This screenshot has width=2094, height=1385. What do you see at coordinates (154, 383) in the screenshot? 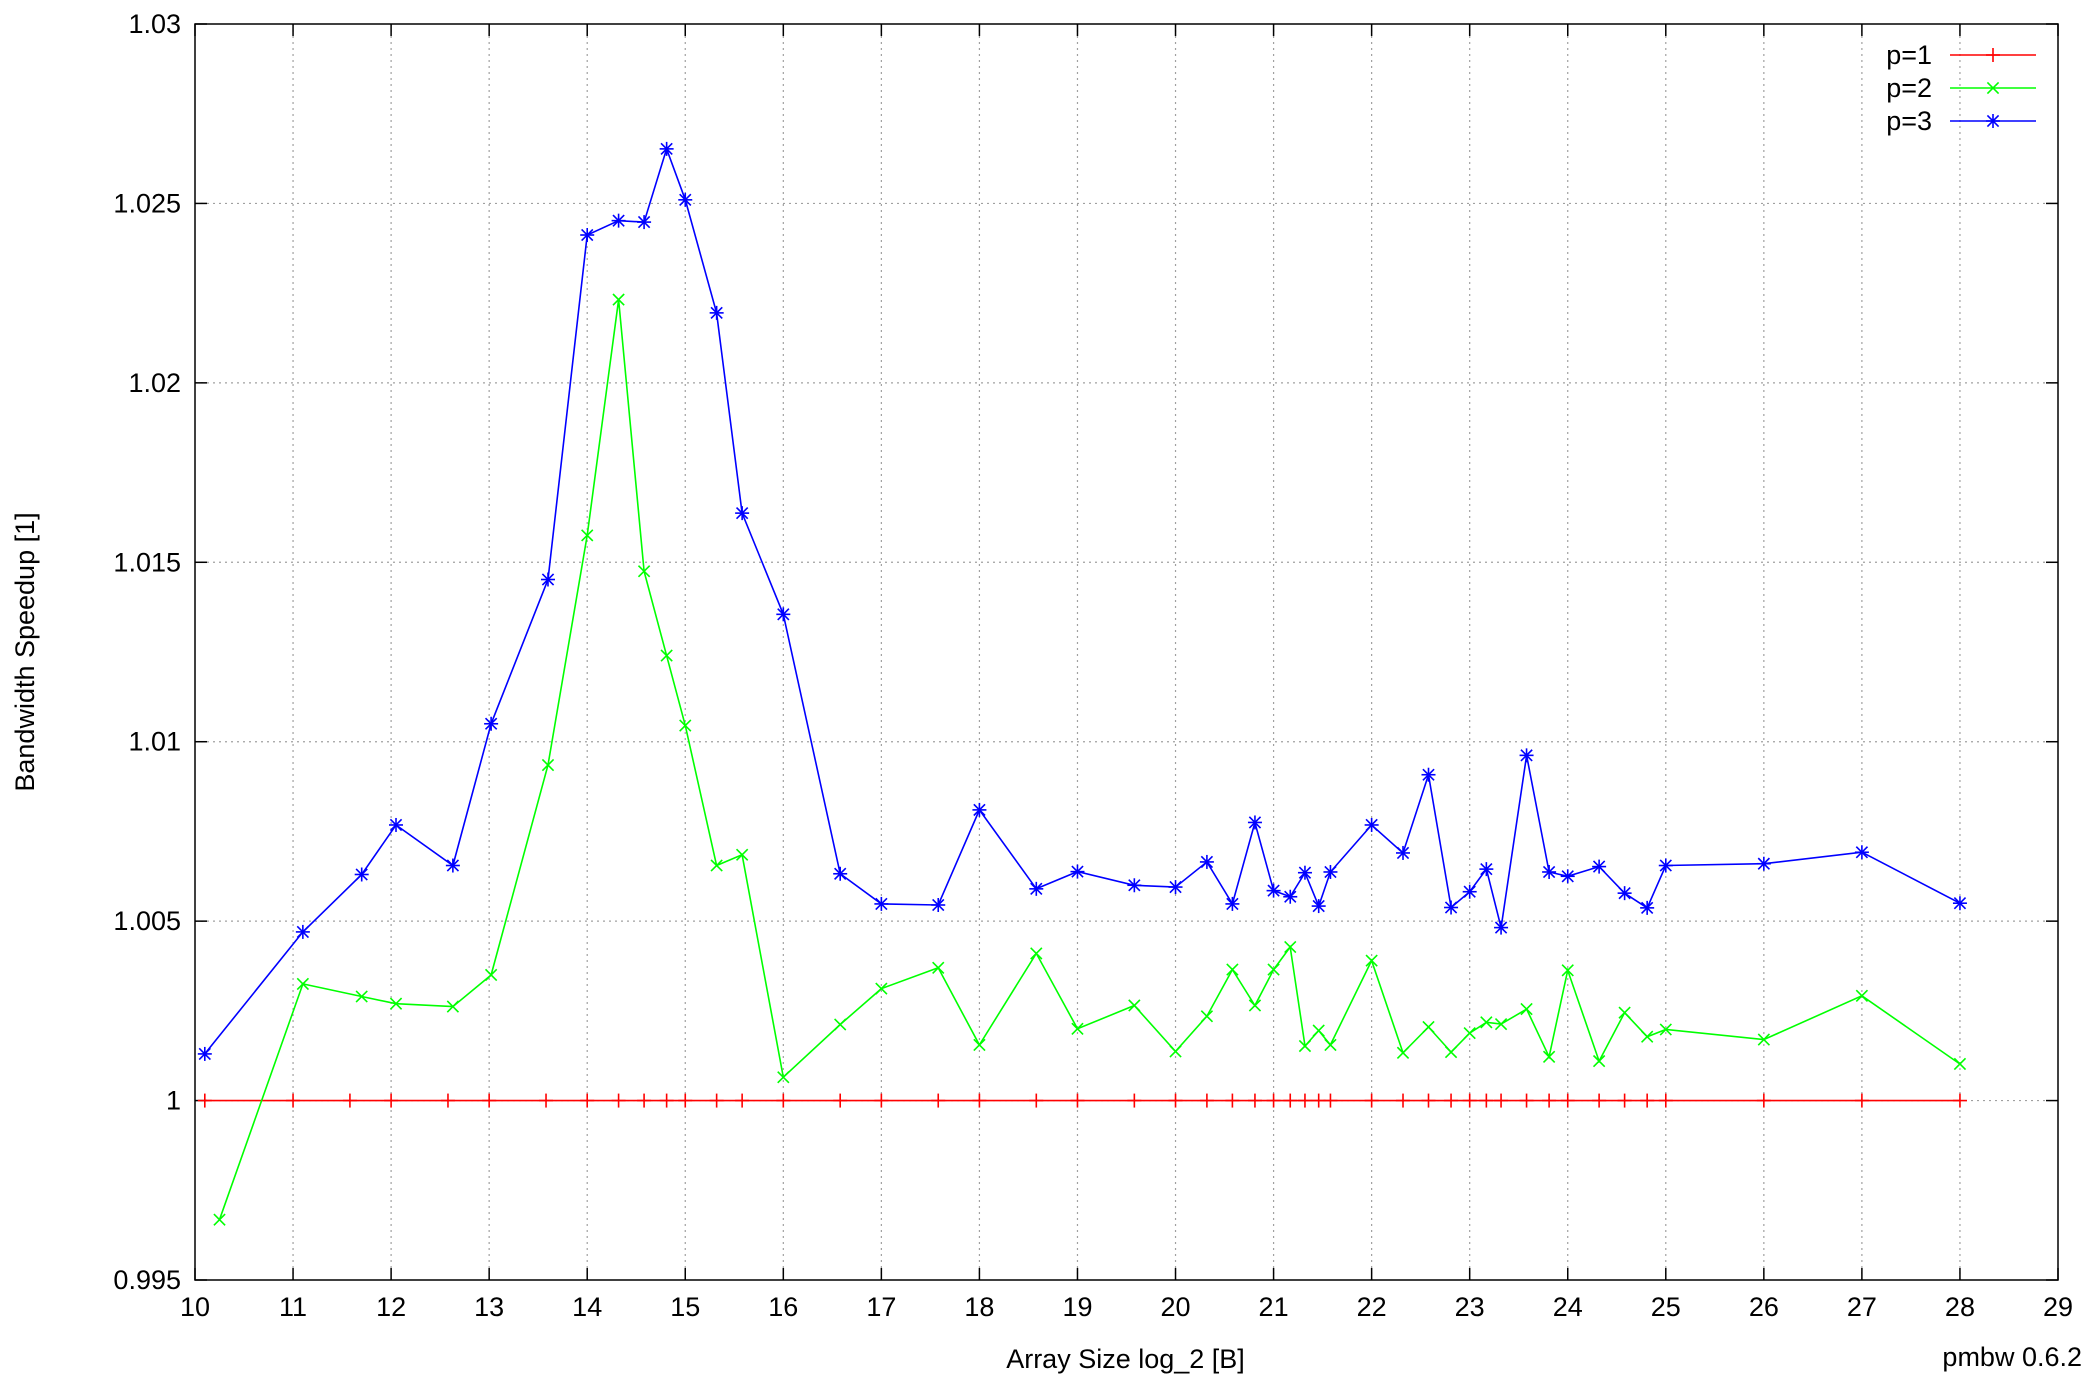
I see `y-tick-label: 1.02` at bounding box center [154, 383].